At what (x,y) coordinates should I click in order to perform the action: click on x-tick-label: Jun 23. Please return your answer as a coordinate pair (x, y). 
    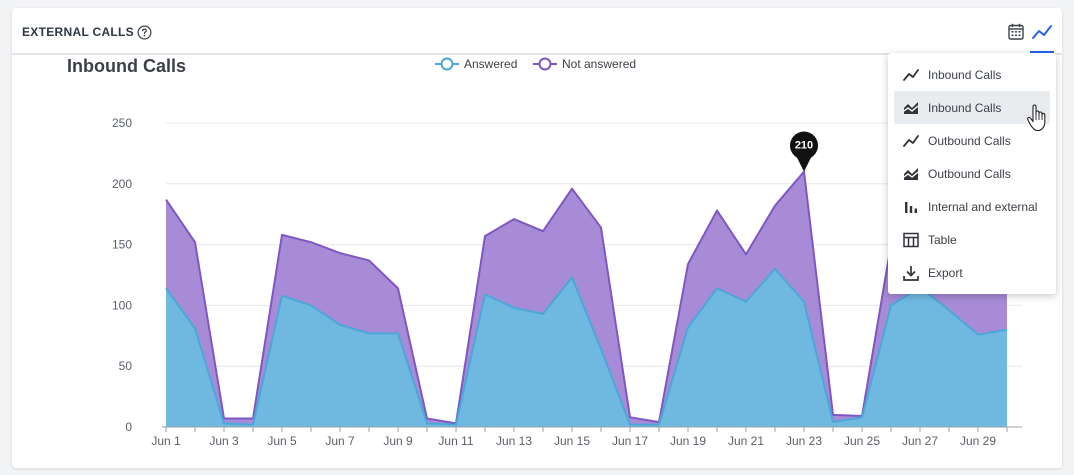
    Looking at the image, I should click on (804, 441).